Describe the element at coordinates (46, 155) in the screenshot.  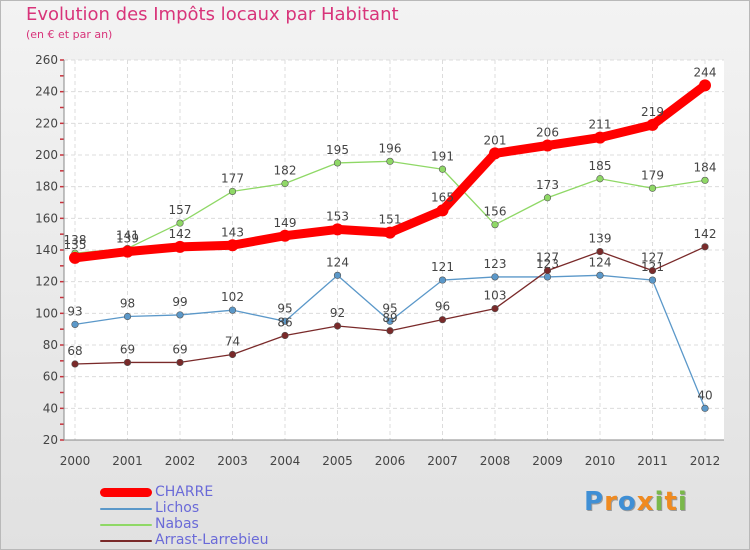
I see `y-tick-label: 200` at that location.